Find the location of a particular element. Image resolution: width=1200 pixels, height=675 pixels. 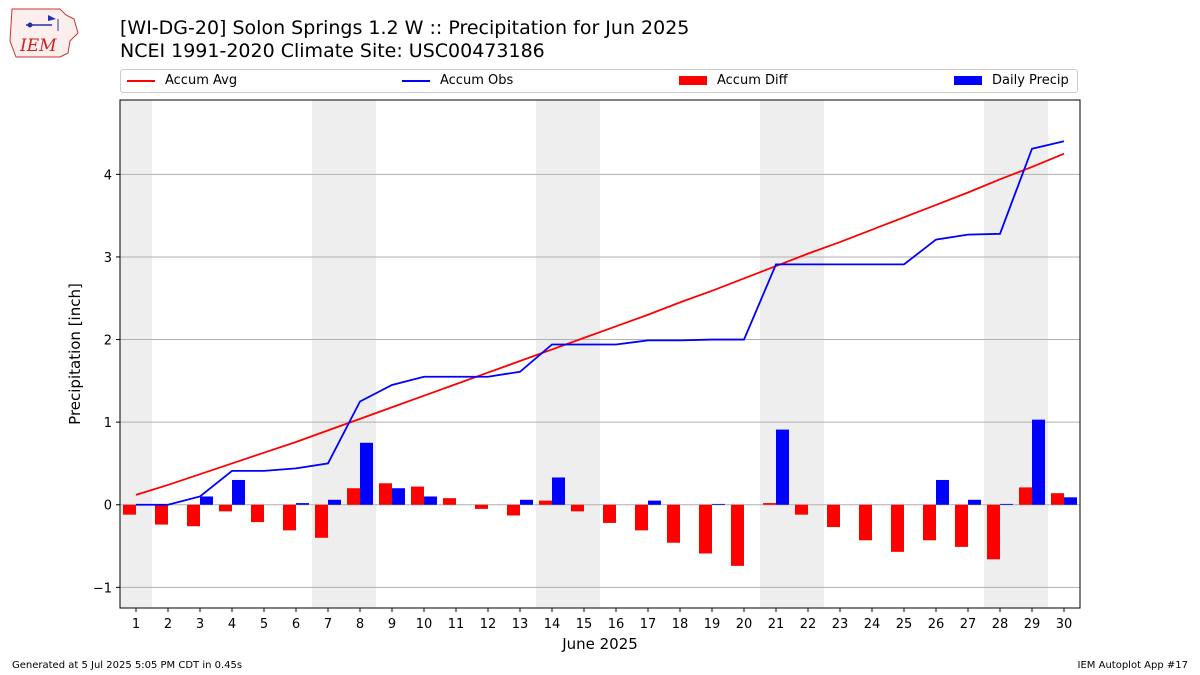

x-tick-label-23: 23 is located at coordinates (840, 624).